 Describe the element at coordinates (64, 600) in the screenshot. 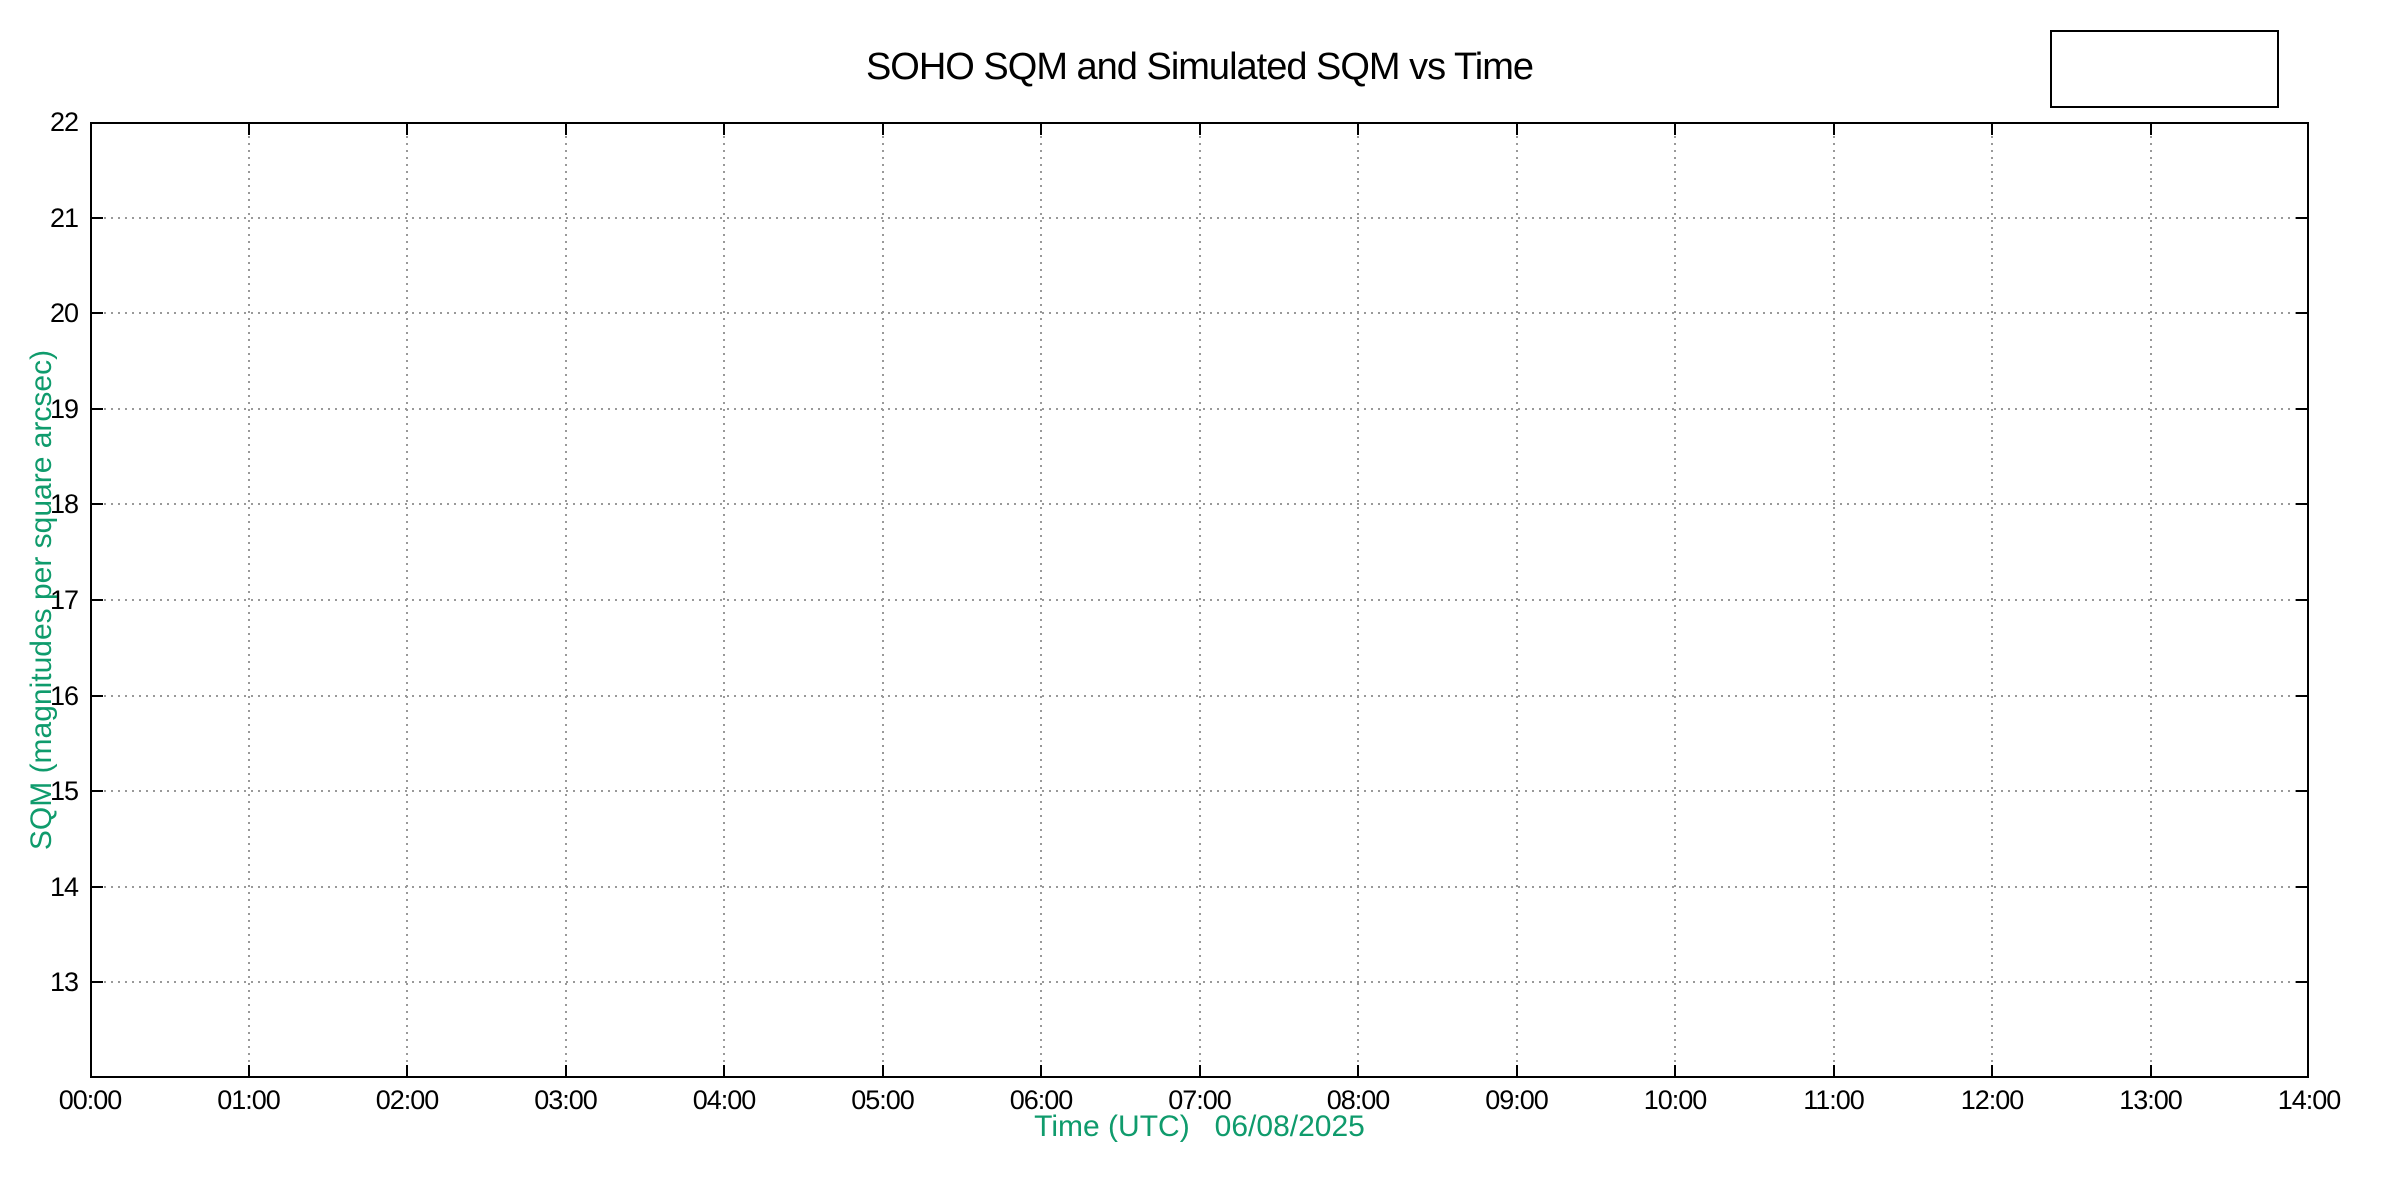

I see `y-tick-label: 17` at that location.